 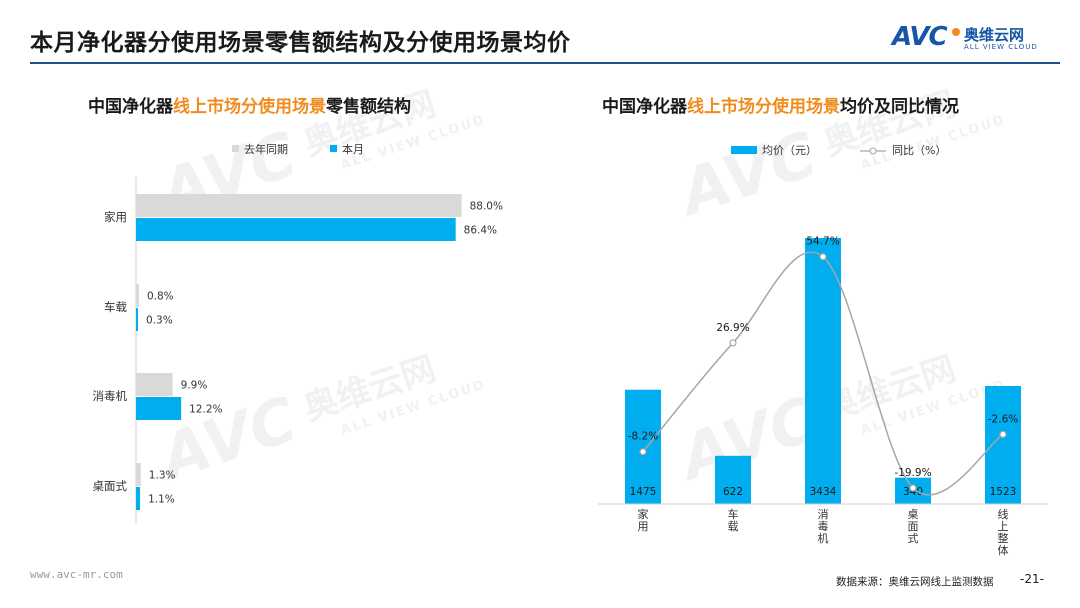 What do you see at coordinates (130, 107) in the screenshot?
I see `left-title-pre: 中国净化器` at bounding box center [130, 107].